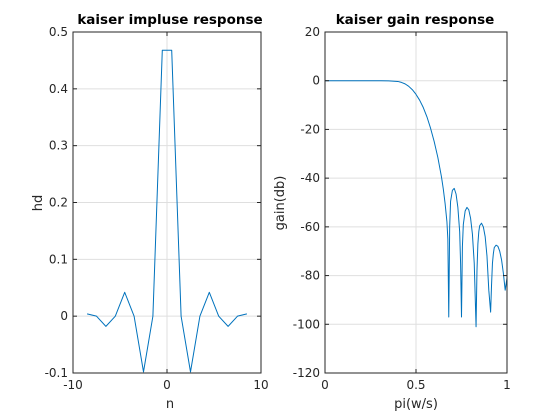  What do you see at coordinates (310, 276) in the screenshot?
I see `gain-response-ytick-label: -80` at bounding box center [310, 276].